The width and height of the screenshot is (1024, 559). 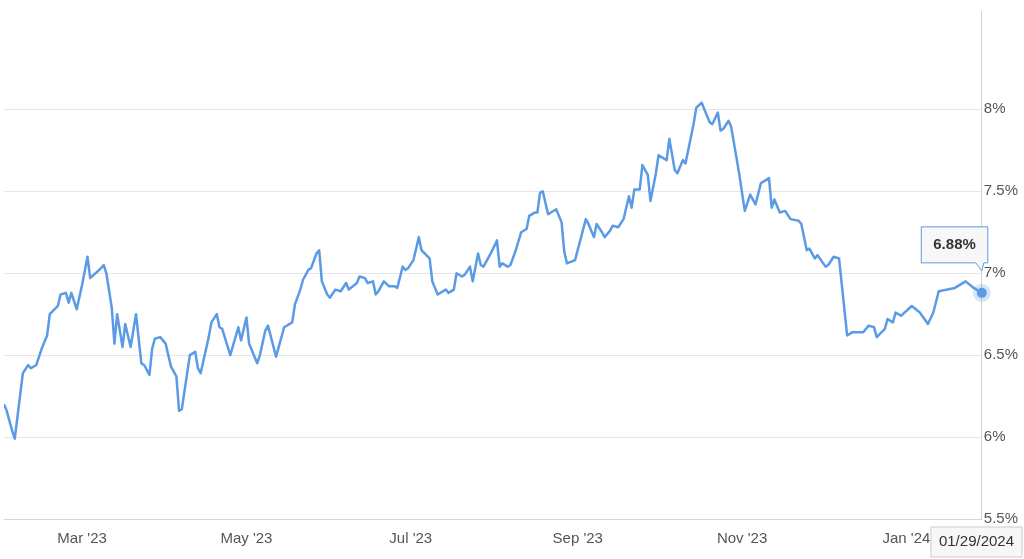 What do you see at coordinates (82, 538) in the screenshot?
I see `x-tick-label: Mar '23` at bounding box center [82, 538].